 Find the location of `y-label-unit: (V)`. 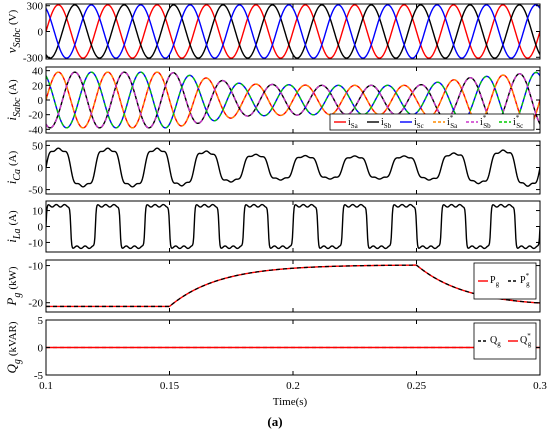

y-label-unit: (V) is located at coordinates (13, 17).